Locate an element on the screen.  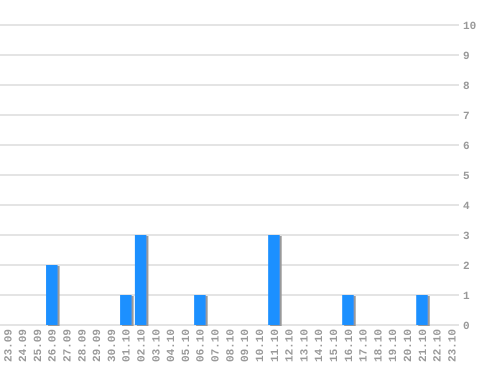
x-tick-label: 18.10 is located at coordinates (379, 345).